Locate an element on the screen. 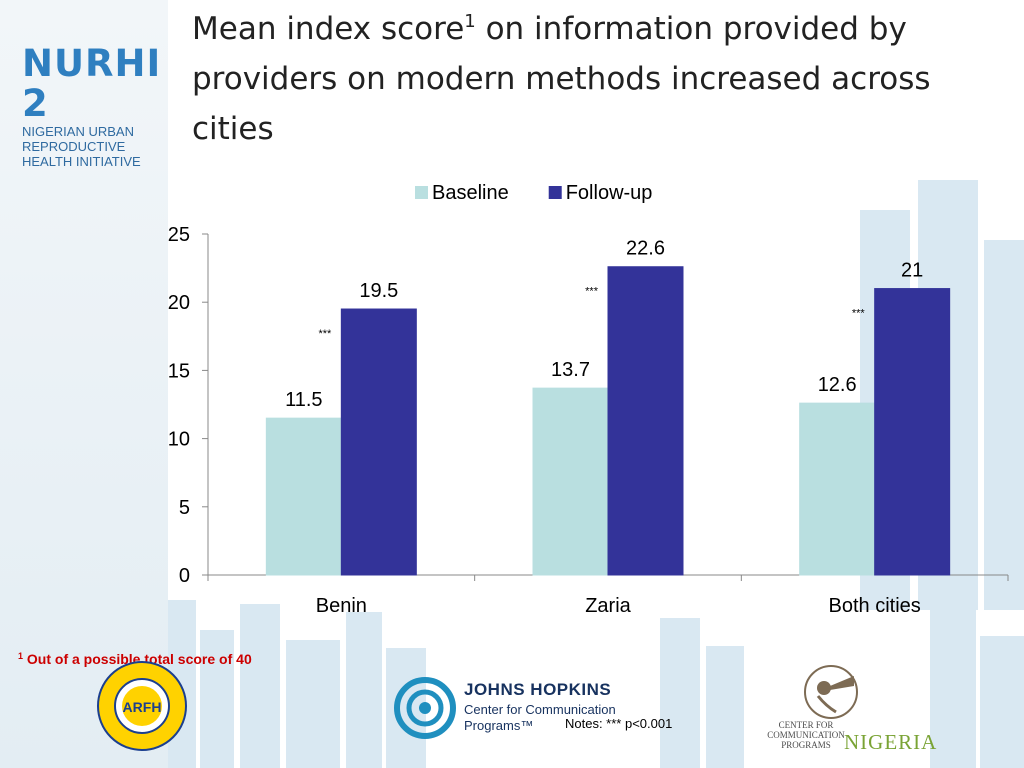 The height and width of the screenshot is (768, 1024). x-category-label: Benin is located at coordinates (341, 606).